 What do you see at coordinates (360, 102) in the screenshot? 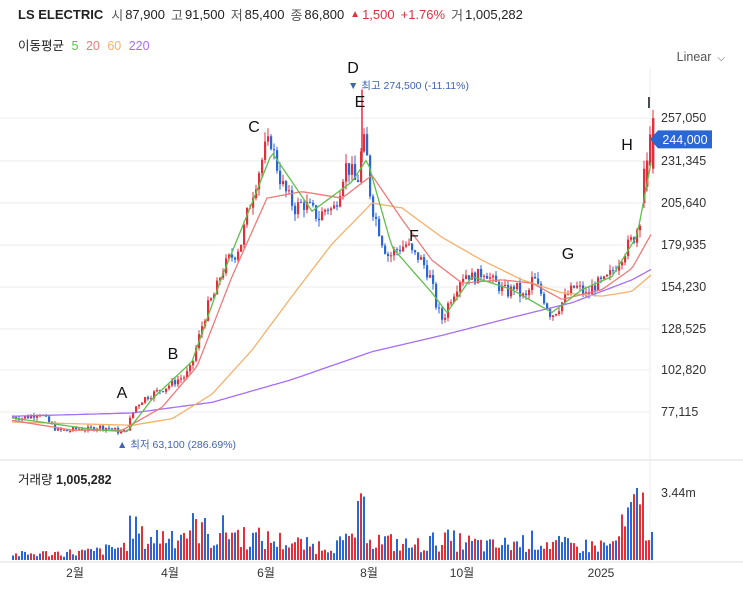
I see `wave-label-e: E` at bounding box center [360, 102].